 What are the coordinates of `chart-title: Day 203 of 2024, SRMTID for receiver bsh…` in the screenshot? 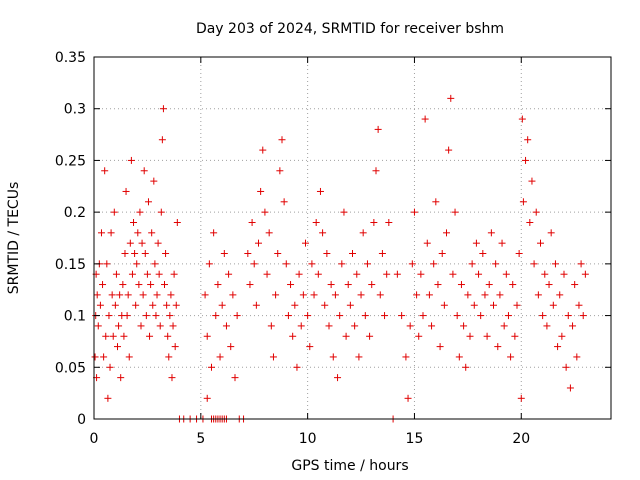 It's located at (350, 29).